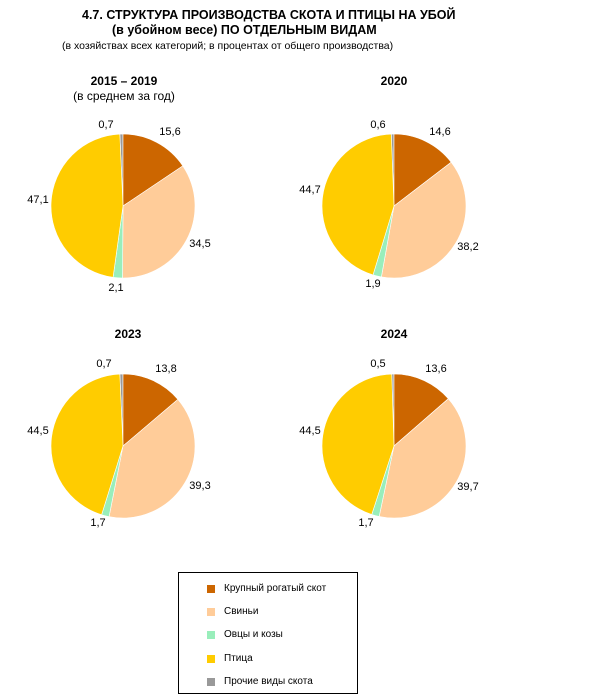 This screenshot has height=700, width=596. Describe the element at coordinates (124, 81) in the screenshot. I see `chart-title-2015-2019: 2015 – 2019` at that location.